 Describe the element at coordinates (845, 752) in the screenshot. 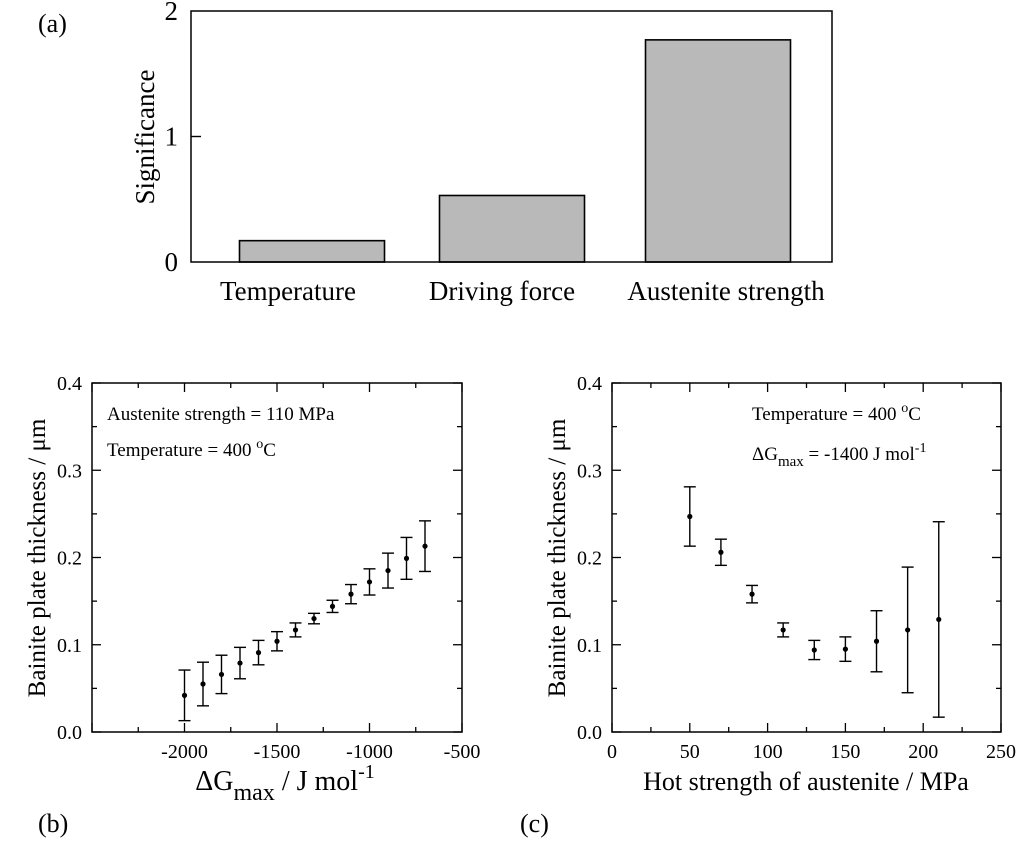

I see `x-tick-label: 150` at that location.